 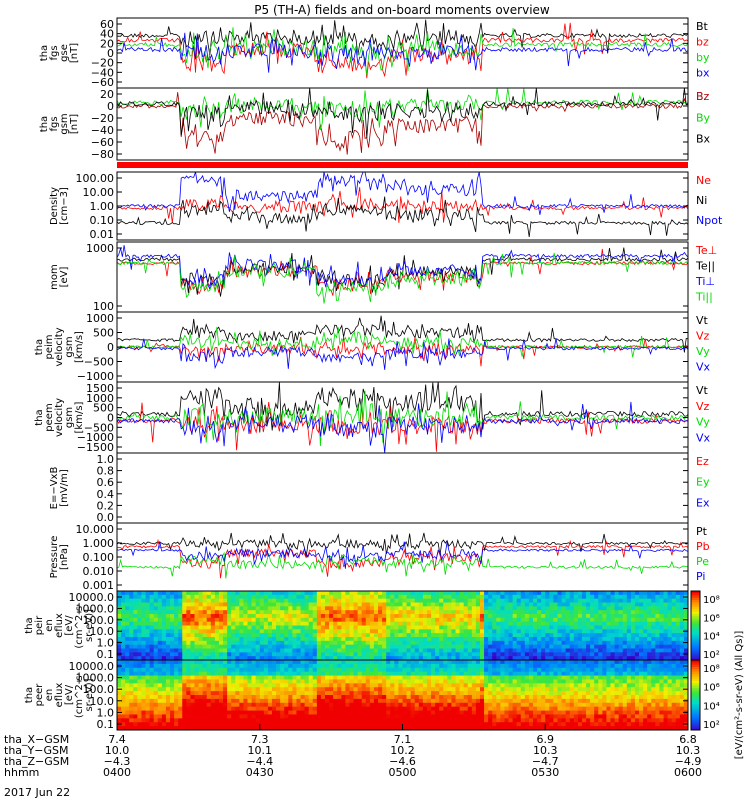 What do you see at coordinates (99, 192) in the screenshot?
I see `y-tick-label: 10.00` at bounding box center [99, 192].